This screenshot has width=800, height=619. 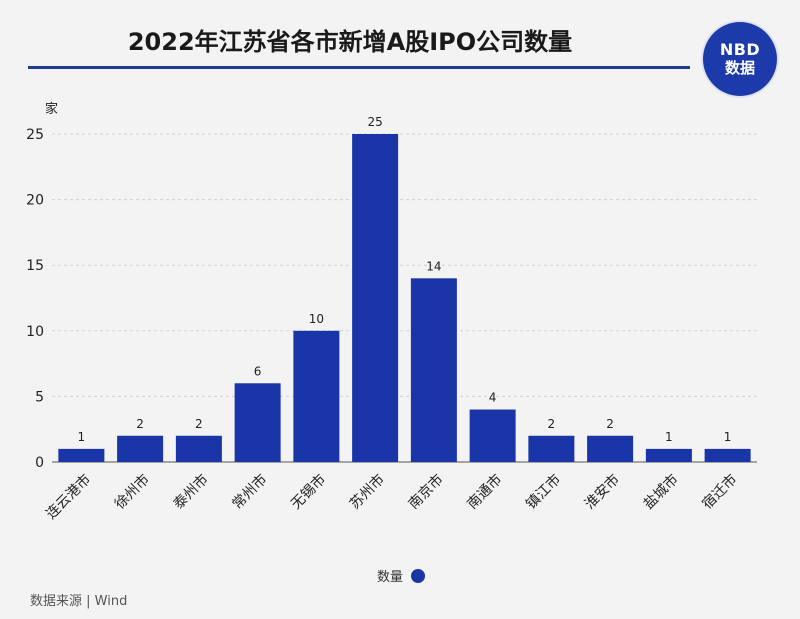 What do you see at coordinates (79, 601) in the screenshot?
I see `source-note: 数据来源 | Wind` at bounding box center [79, 601].